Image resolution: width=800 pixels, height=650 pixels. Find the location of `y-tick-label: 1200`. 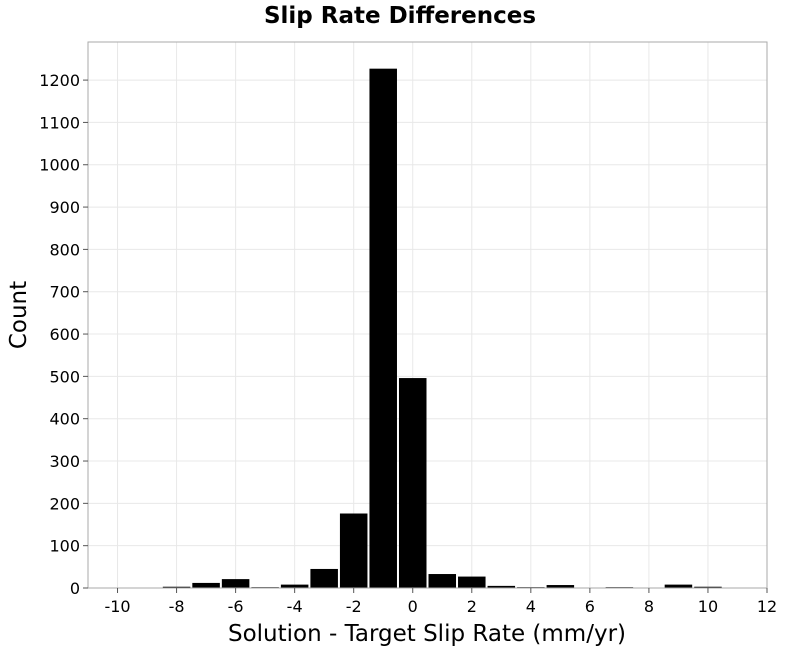

y-tick-label: 1200 is located at coordinates (59, 80).